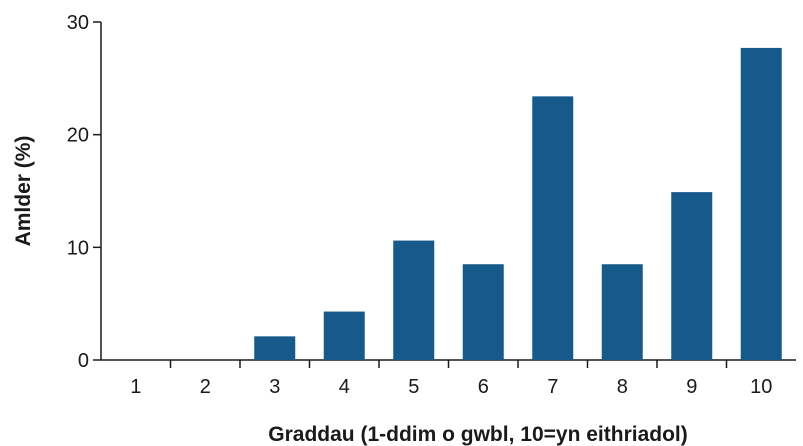 The width and height of the screenshot is (803, 446). What do you see at coordinates (135, 387) in the screenshot?
I see `x-tick-label-1: 1` at bounding box center [135, 387].